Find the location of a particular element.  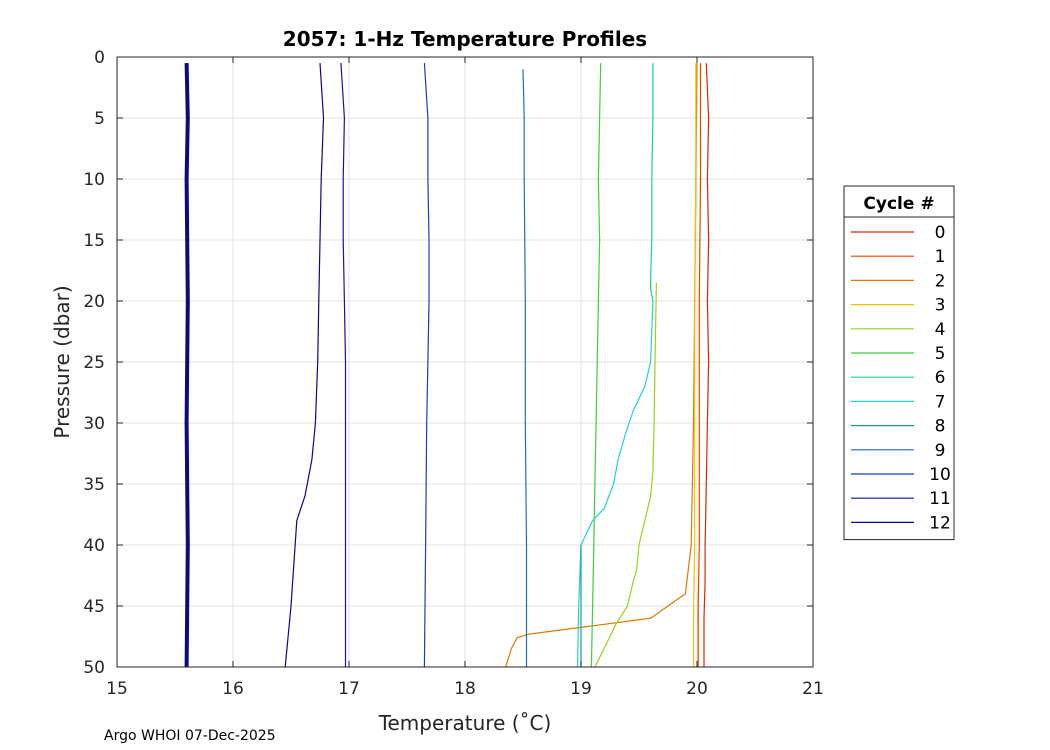

legend-label: 11 is located at coordinates (940, 499).